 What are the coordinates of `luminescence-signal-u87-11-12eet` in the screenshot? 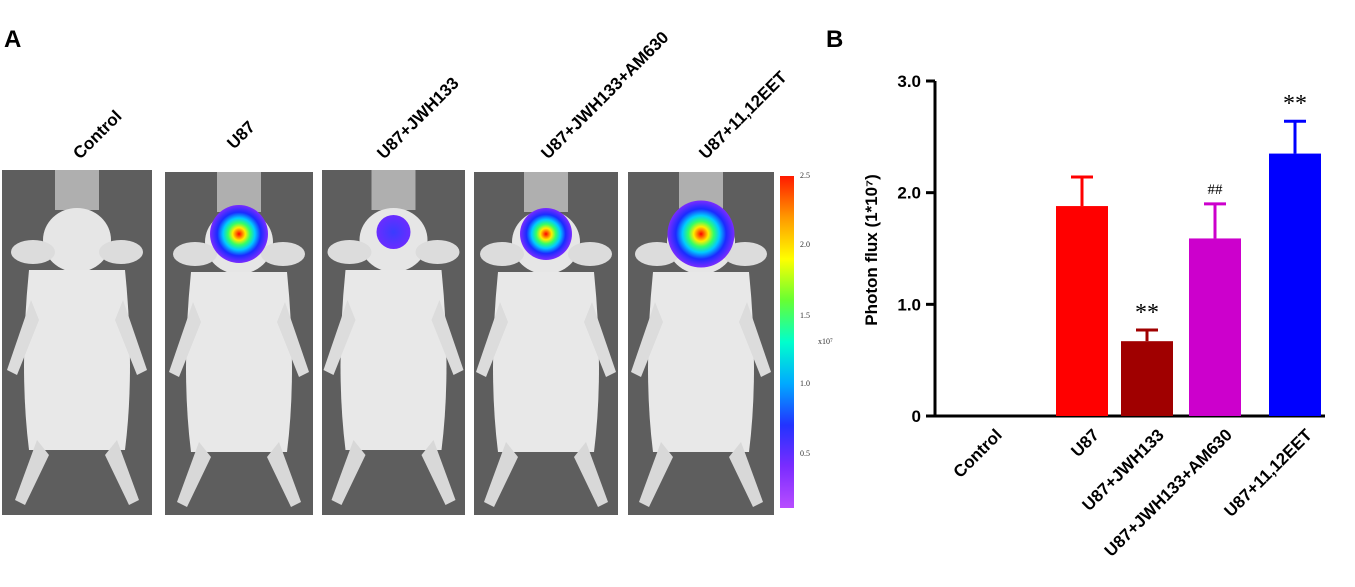 It's located at (701, 234).